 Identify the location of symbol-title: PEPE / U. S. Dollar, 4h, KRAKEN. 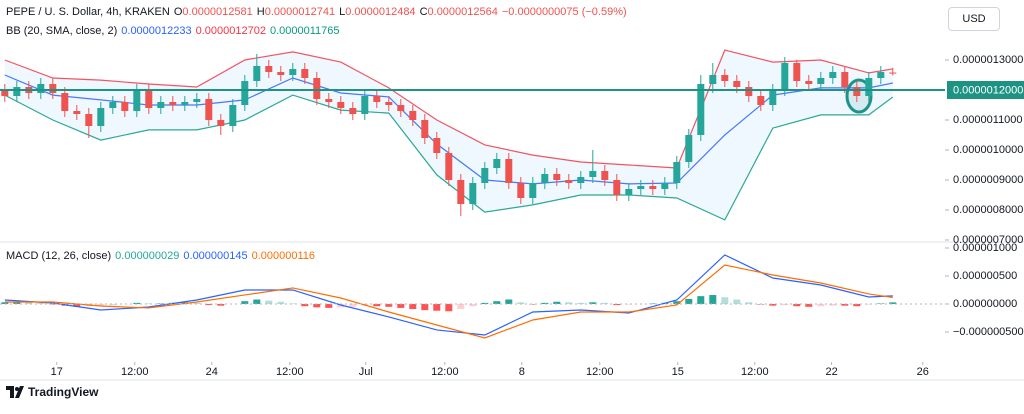
(88, 12).